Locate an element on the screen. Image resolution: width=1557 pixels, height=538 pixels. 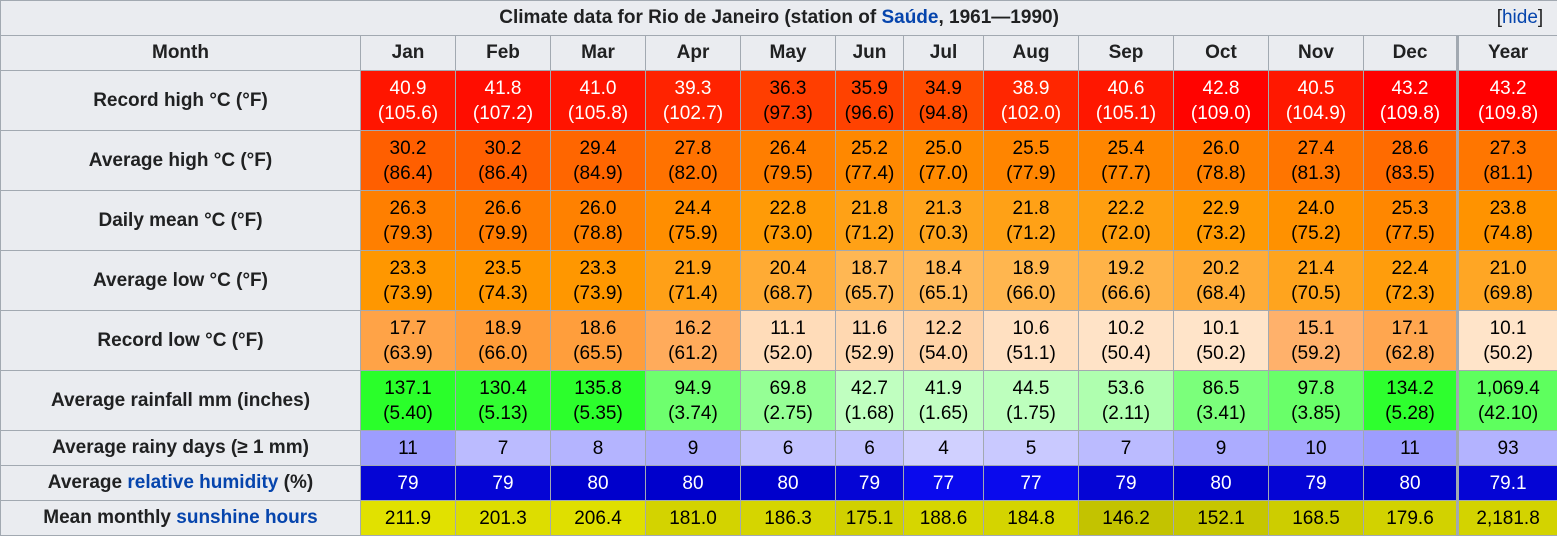
data-cell: 79.1 is located at coordinates (1506, 483).